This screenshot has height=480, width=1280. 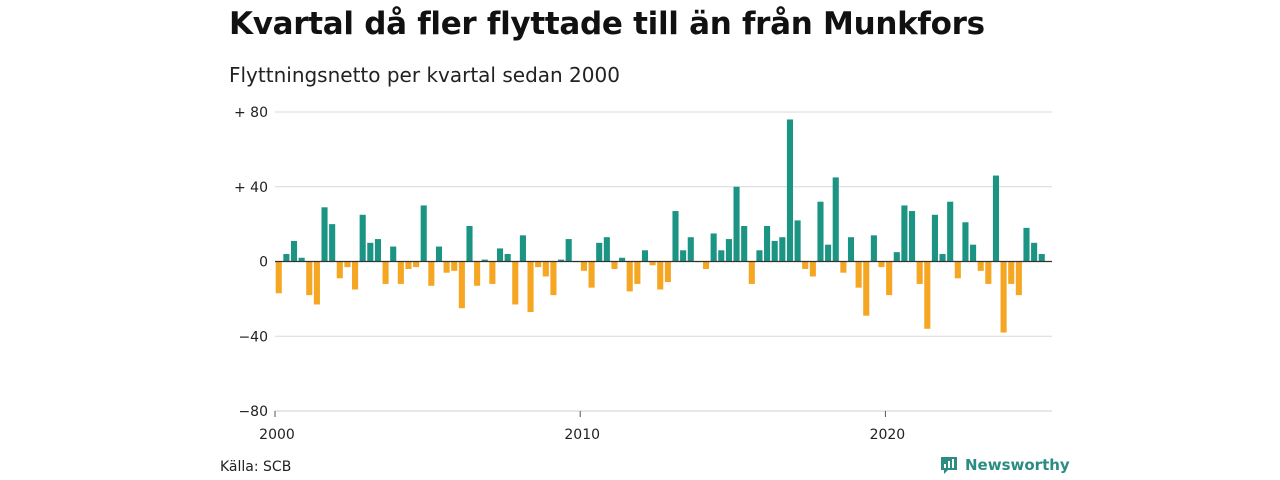 What do you see at coordinates (424, 75) in the screenshot?
I see `chart-subtitle: Flyttningsnetto per kvartal sedan 2000` at bounding box center [424, 75].